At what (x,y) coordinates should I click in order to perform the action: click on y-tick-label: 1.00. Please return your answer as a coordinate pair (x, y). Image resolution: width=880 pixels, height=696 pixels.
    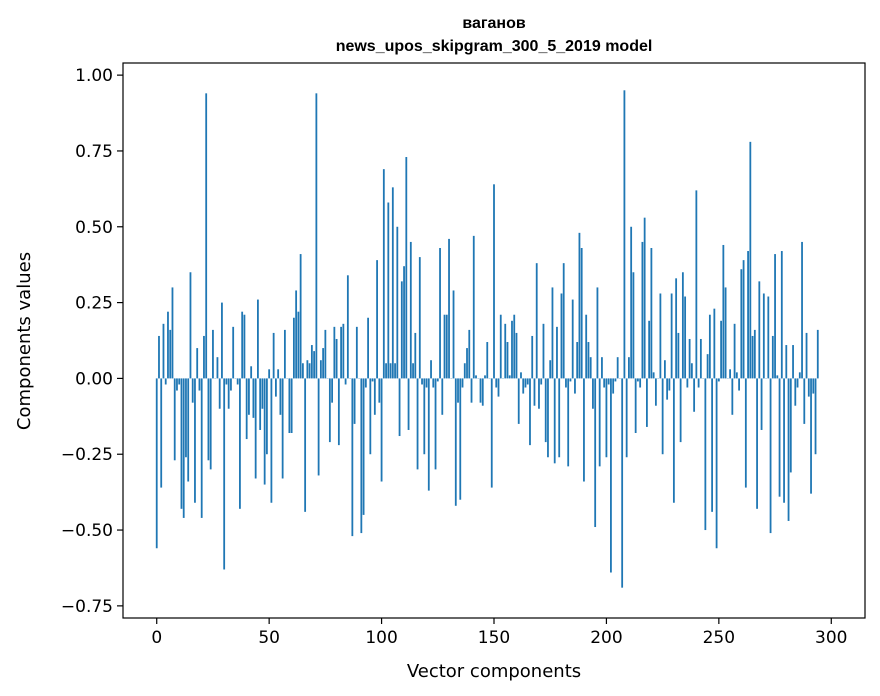
    Looking at the image, I should click on (94, 76).